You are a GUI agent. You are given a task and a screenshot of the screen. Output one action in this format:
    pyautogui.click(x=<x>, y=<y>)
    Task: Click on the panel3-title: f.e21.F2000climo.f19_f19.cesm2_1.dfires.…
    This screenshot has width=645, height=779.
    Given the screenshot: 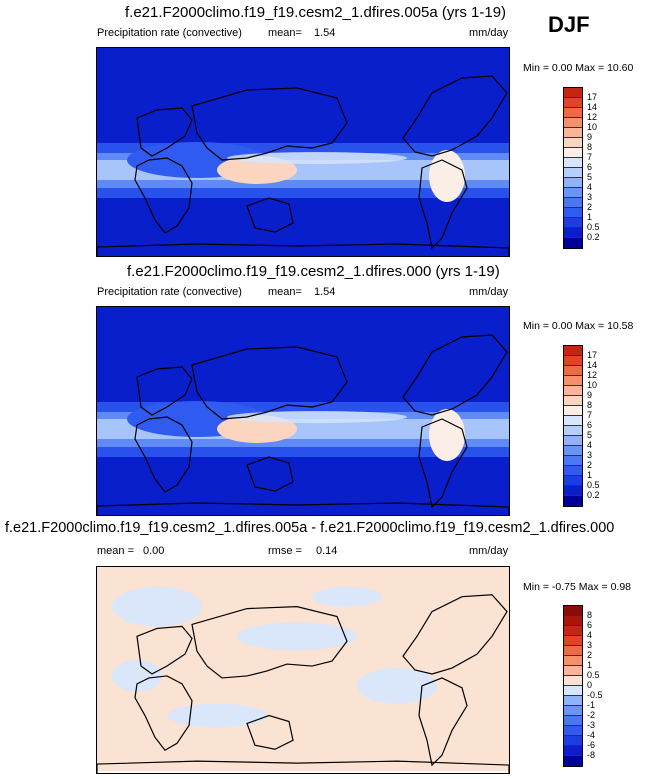 What is the action you would take?
    pyautogui.click(x=310, y=528)
    